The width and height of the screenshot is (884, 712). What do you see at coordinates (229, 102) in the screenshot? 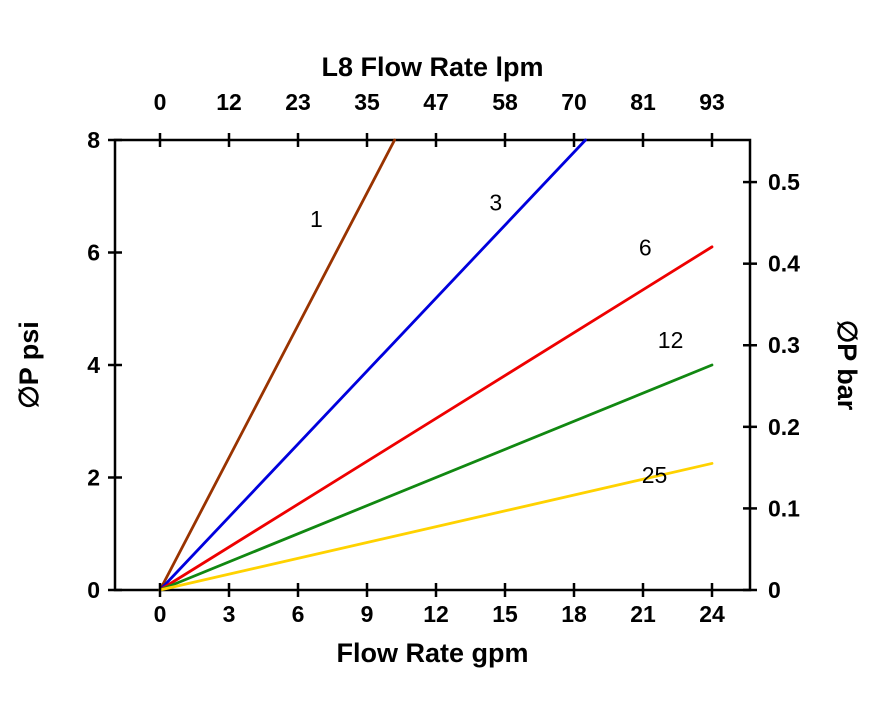
I see `x-top-tick-label: 12` at bounding box center [229, 102].